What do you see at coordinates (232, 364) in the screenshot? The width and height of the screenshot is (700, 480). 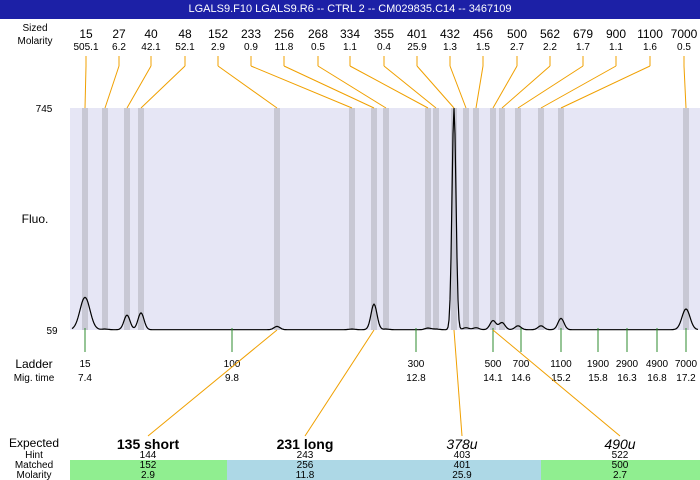 I see `ladder-size-label: 100` at bounding box center [232, 364].